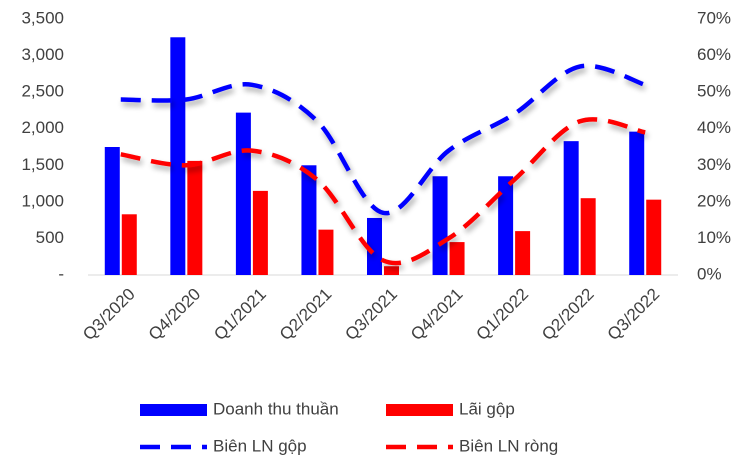 The height and width of the screenshot is (461, 737). Describe the element at coordinates (276, 408) in the screenshot. I see `legend-label: Doanh thu thuần` at that location.